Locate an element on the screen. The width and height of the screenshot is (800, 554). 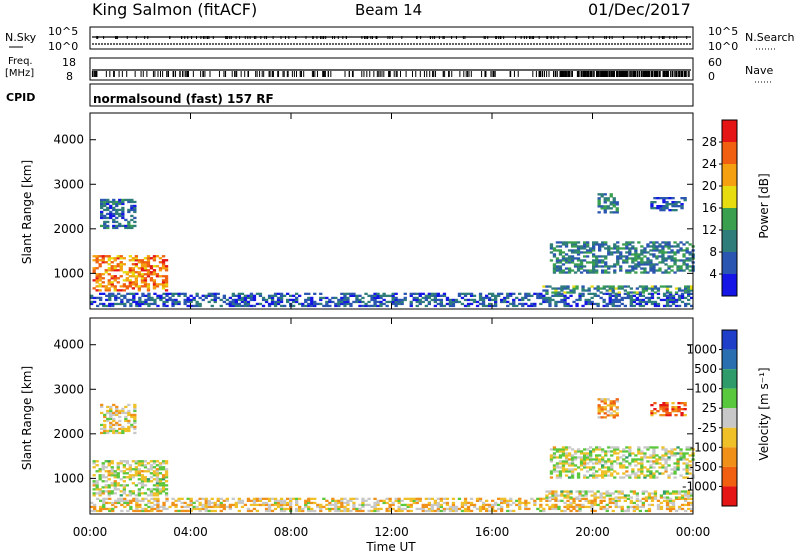
beam-title: Beam 14 is located at coordinates (388, 10).